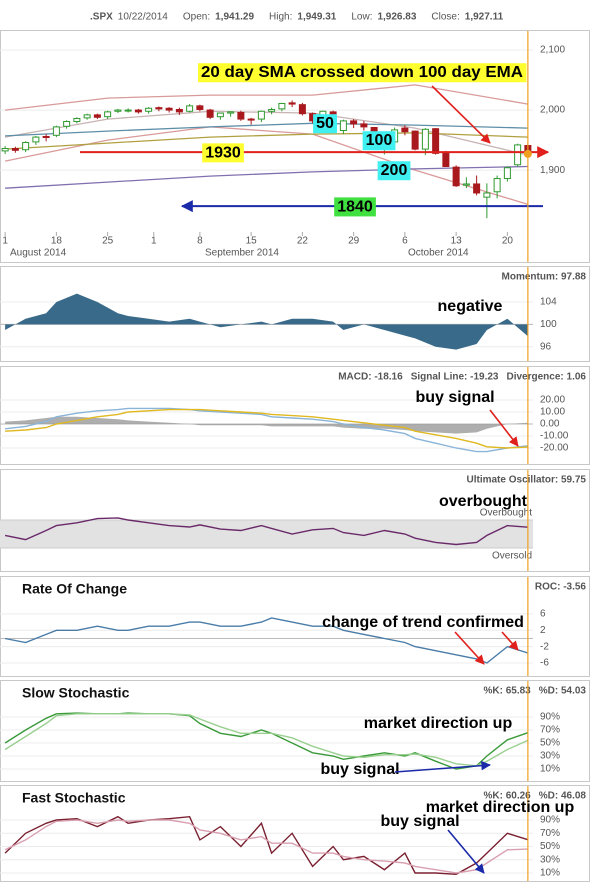  Describe the element at coordinates (354, 241) in the screenshot. I see `x-tick-label: 29` at that location.